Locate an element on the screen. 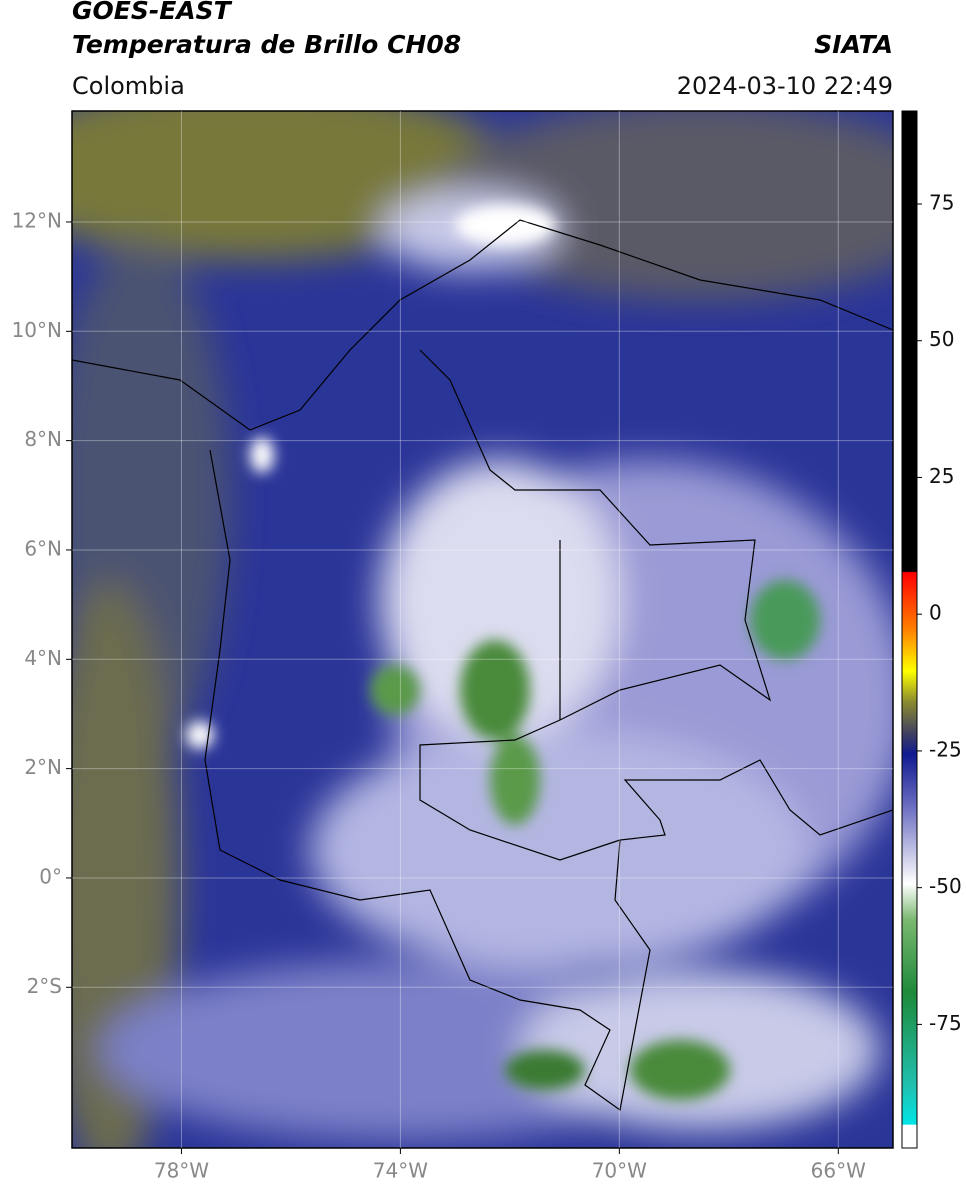  colorbar-label: -75 is located at coordinates (945, 1023).